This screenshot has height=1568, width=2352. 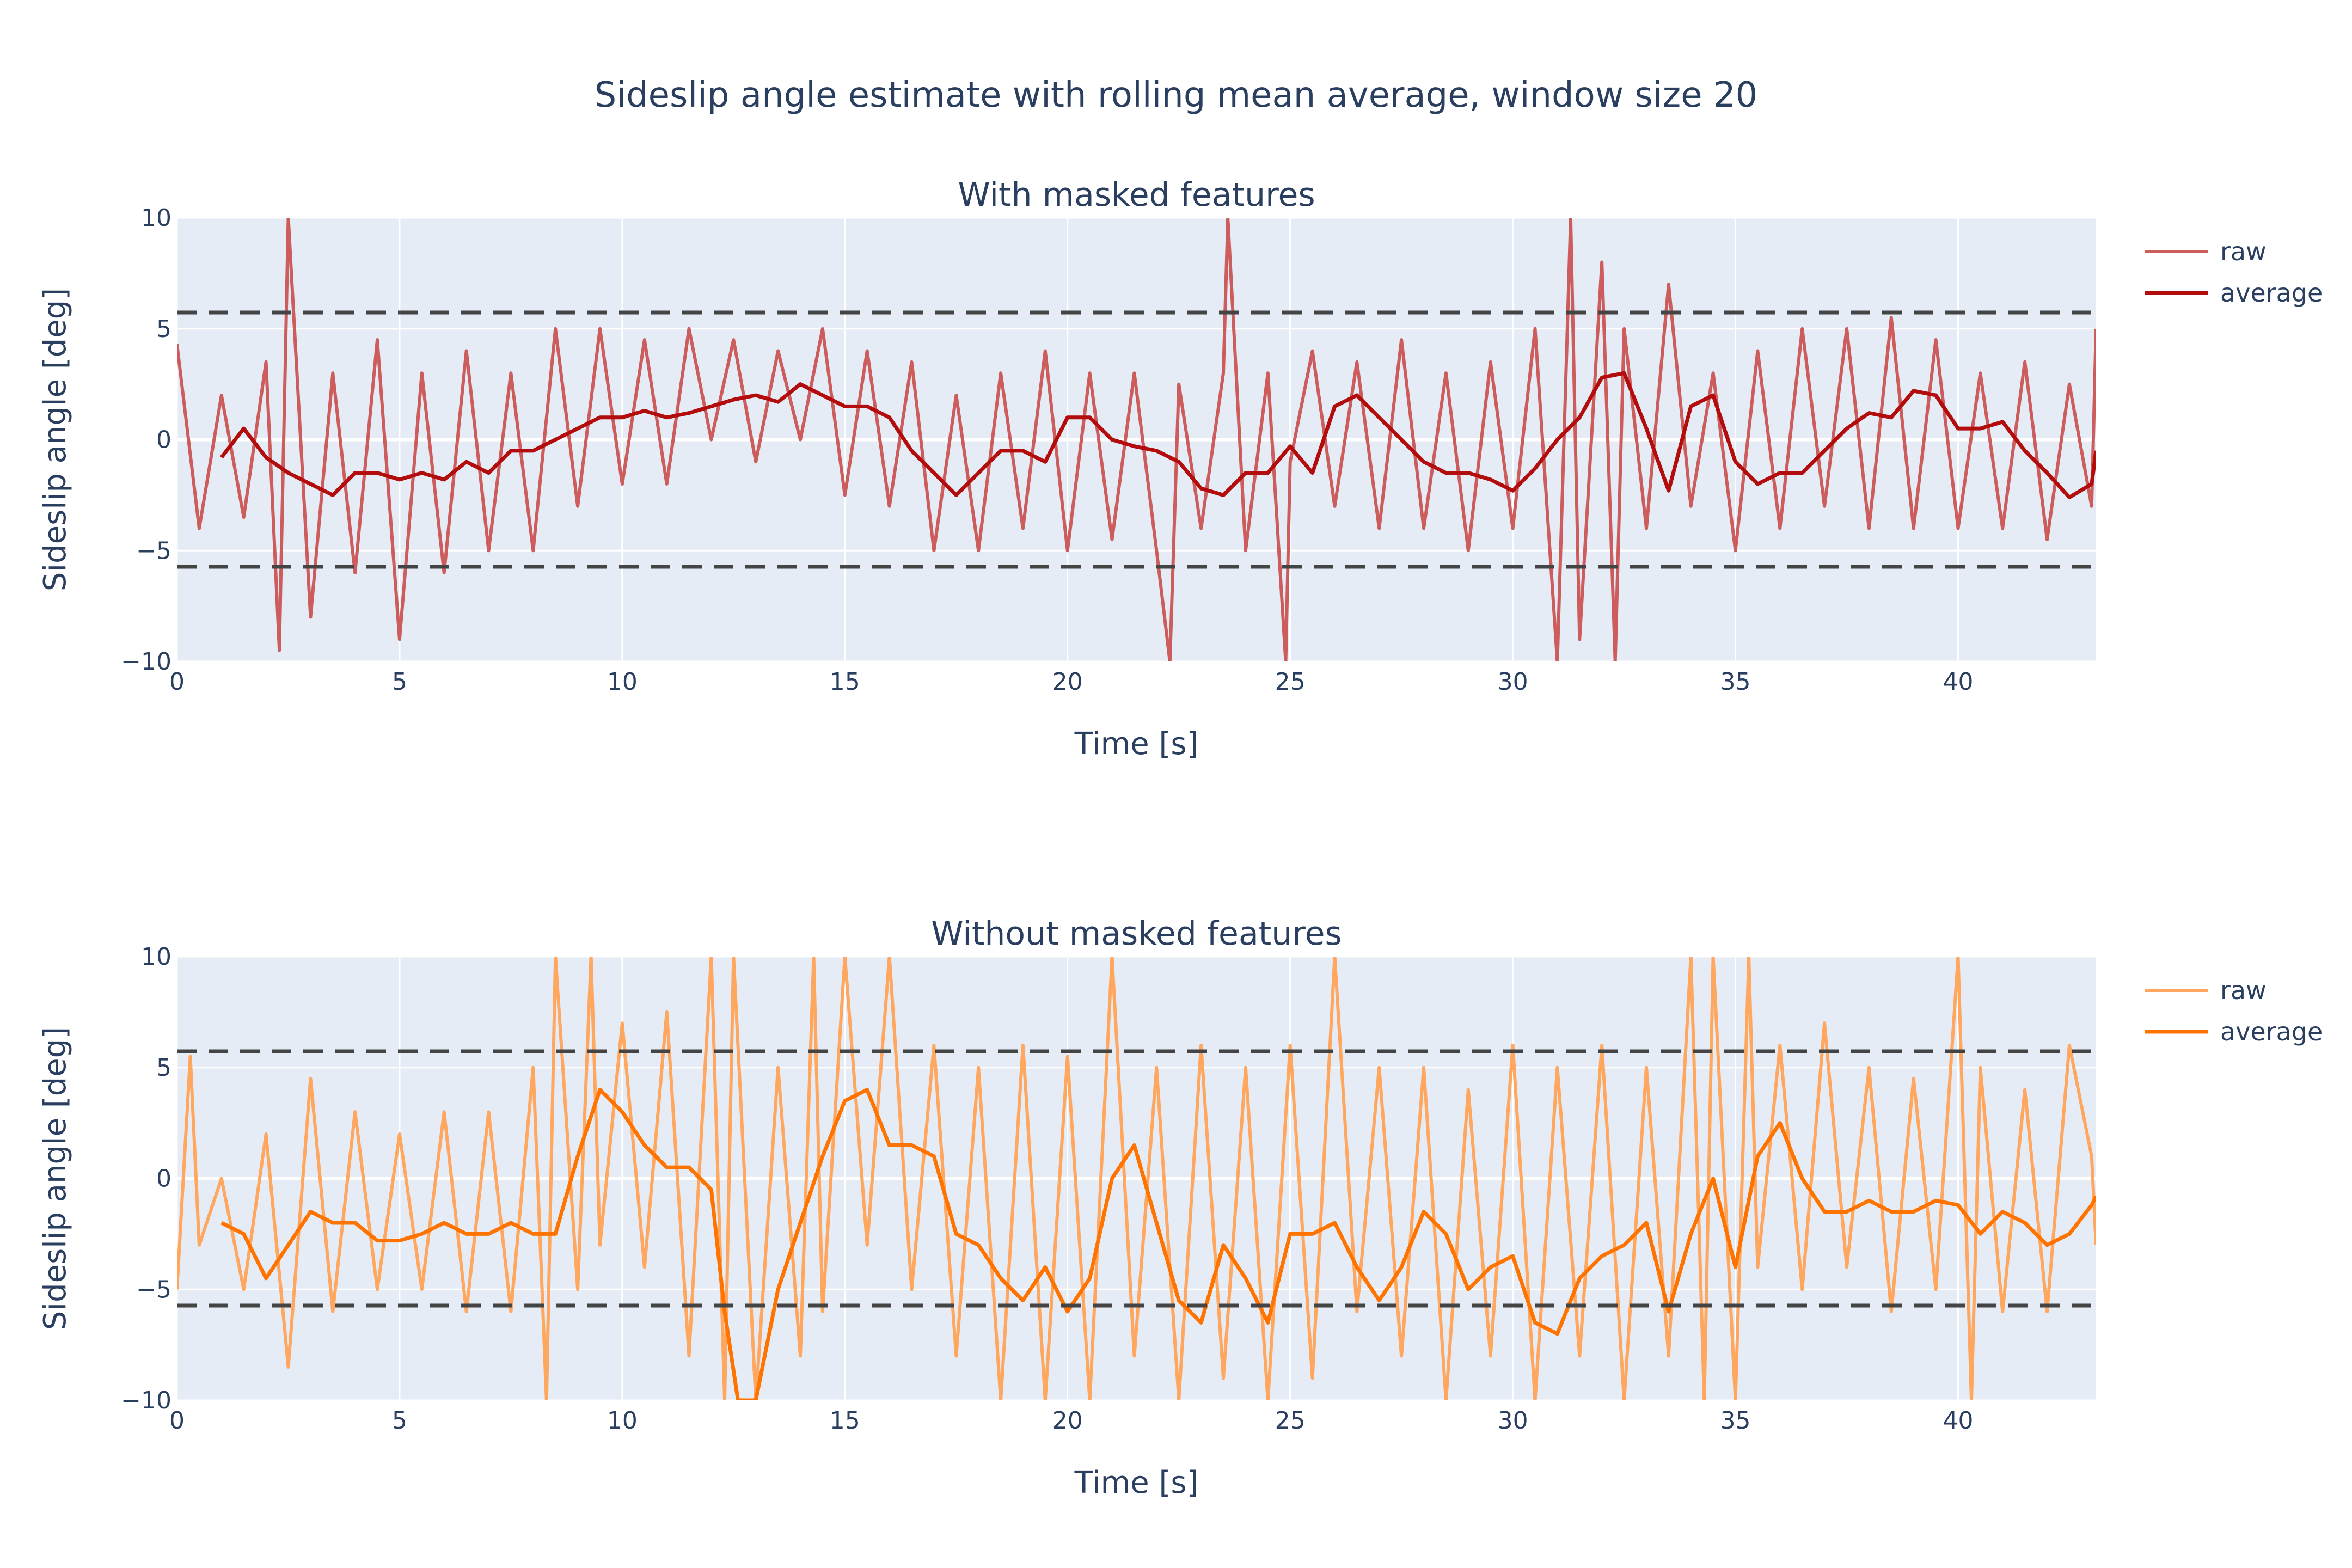 I want to click on subplot-title: Without masked features, so click(x=1136, y=934).